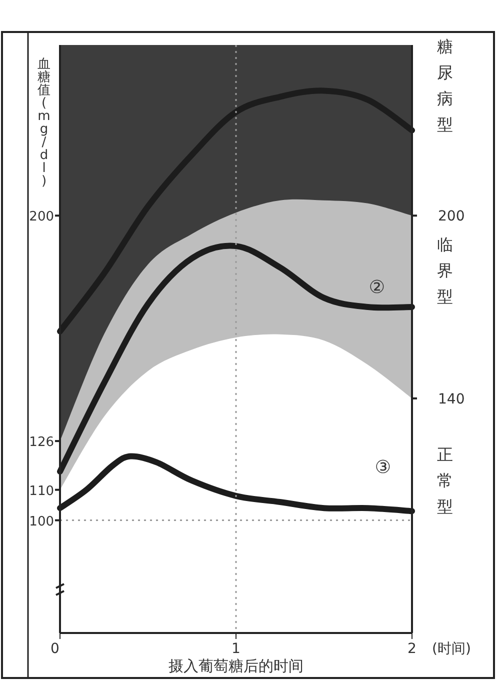 The width and height of the screenshot is (497, 682). Describe the element at coordinates (41, 442) in the screenshot. I see `y-tick-label: 126` at that location.